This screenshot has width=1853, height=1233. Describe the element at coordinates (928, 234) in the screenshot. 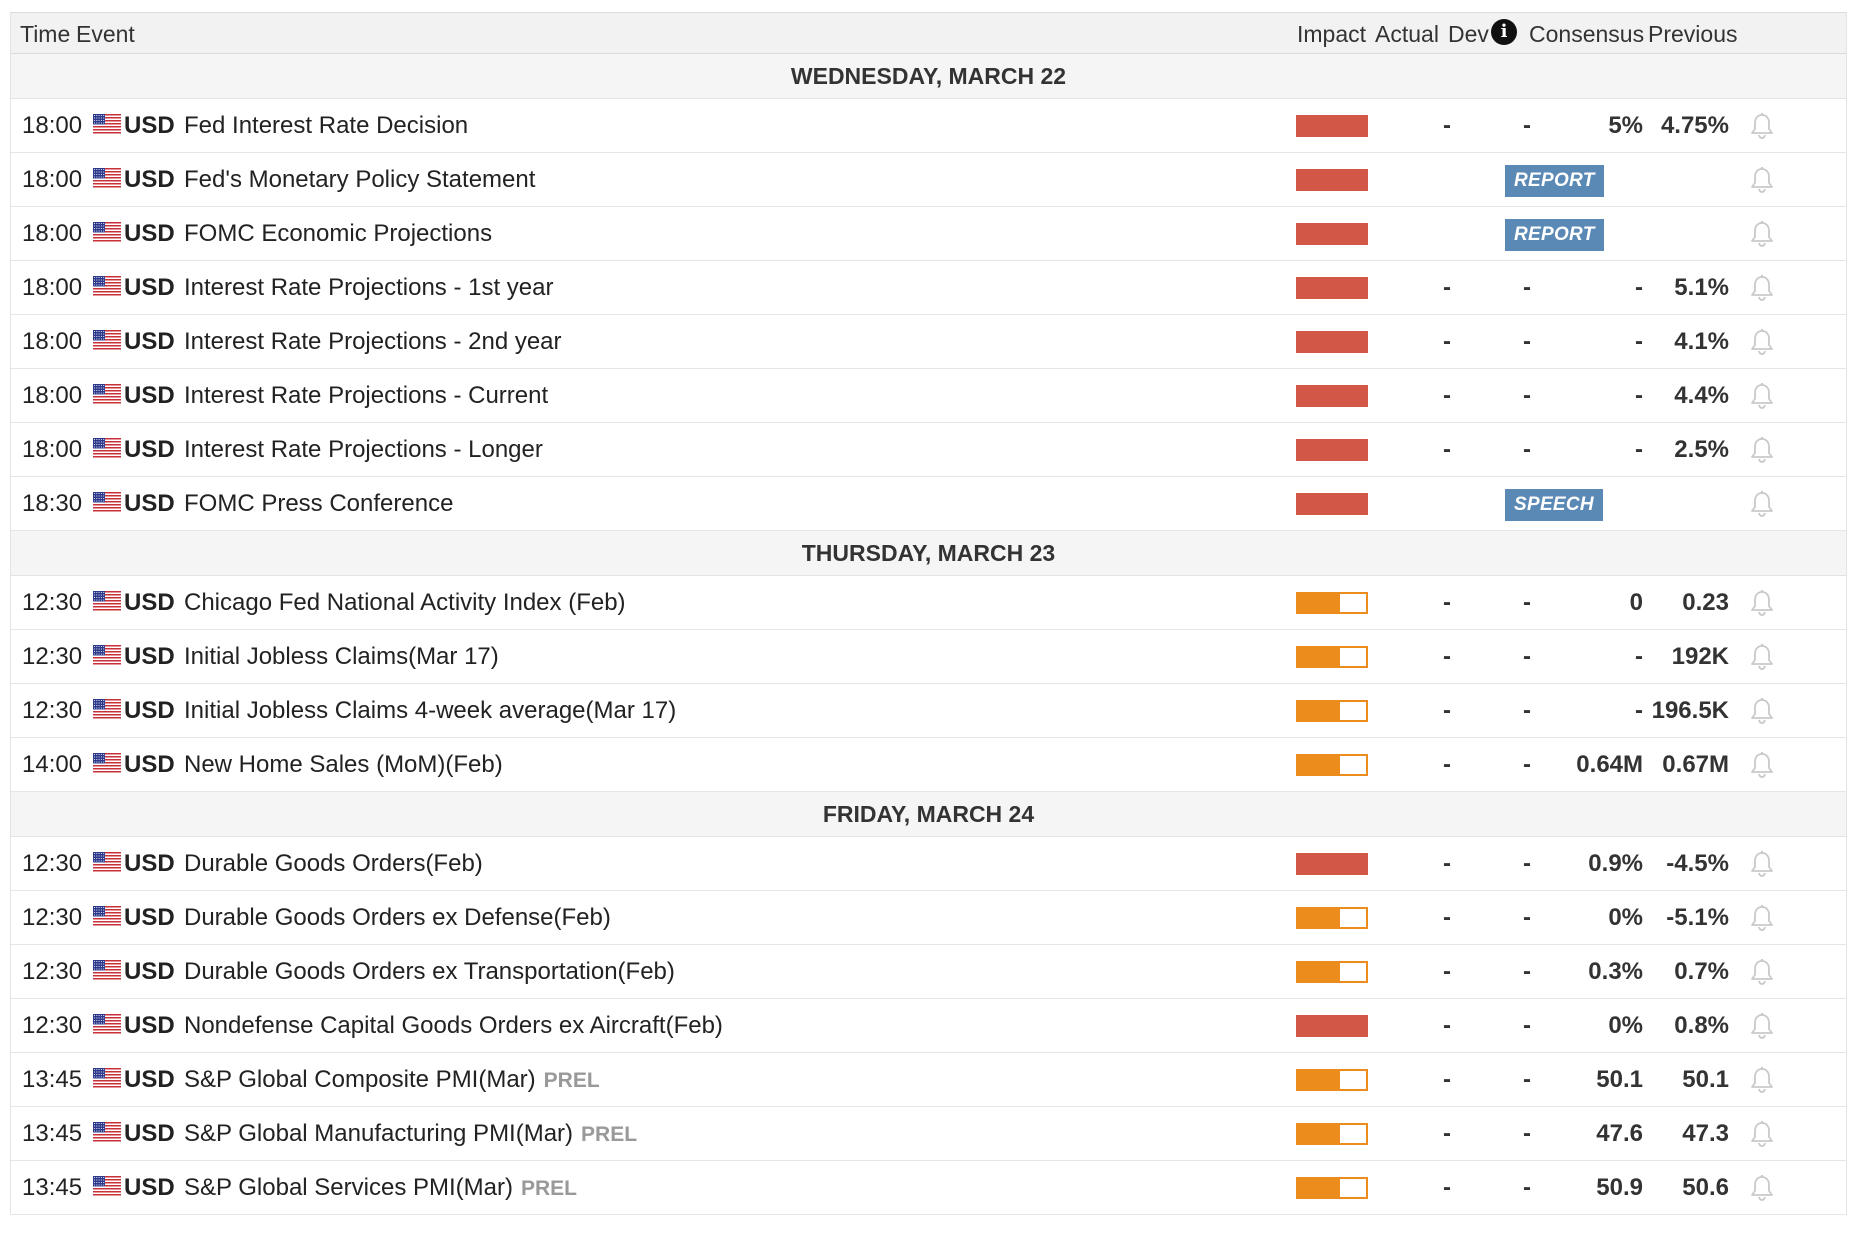

I see `table-row: 18:00 USD FOMC Economic Projections REPORT` at that location.